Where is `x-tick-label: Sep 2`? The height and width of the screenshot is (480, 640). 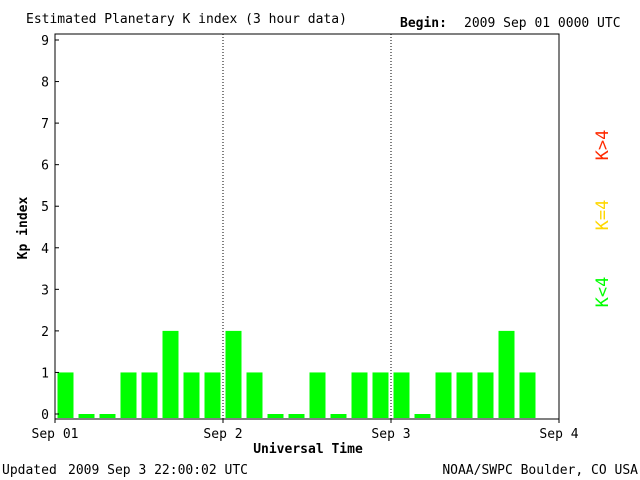
x-tick-label: Sep 2 is located at coordinates (222, 434).